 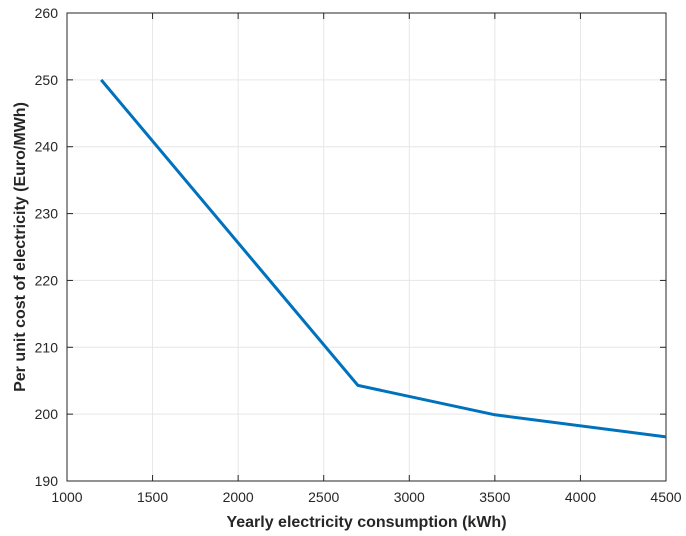 What do you see at coordinates (152, 497) in the screenshot?
I see `x-tick-label: 1500` at bounding box center [152, 497].